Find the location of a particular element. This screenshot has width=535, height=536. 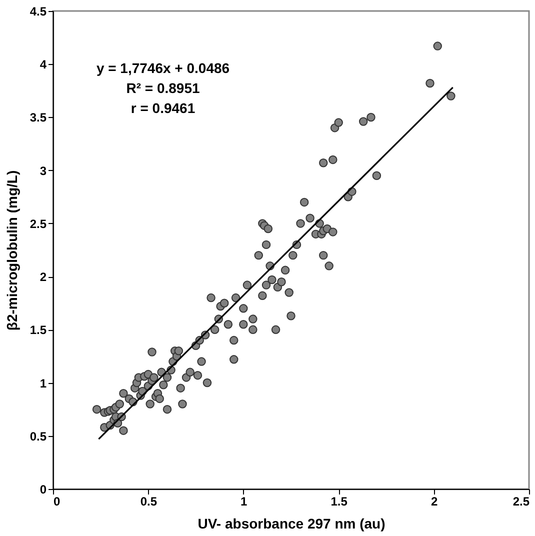

annotation: y = 1,7746x + 0.0486 is located at coordinates (163, 68).